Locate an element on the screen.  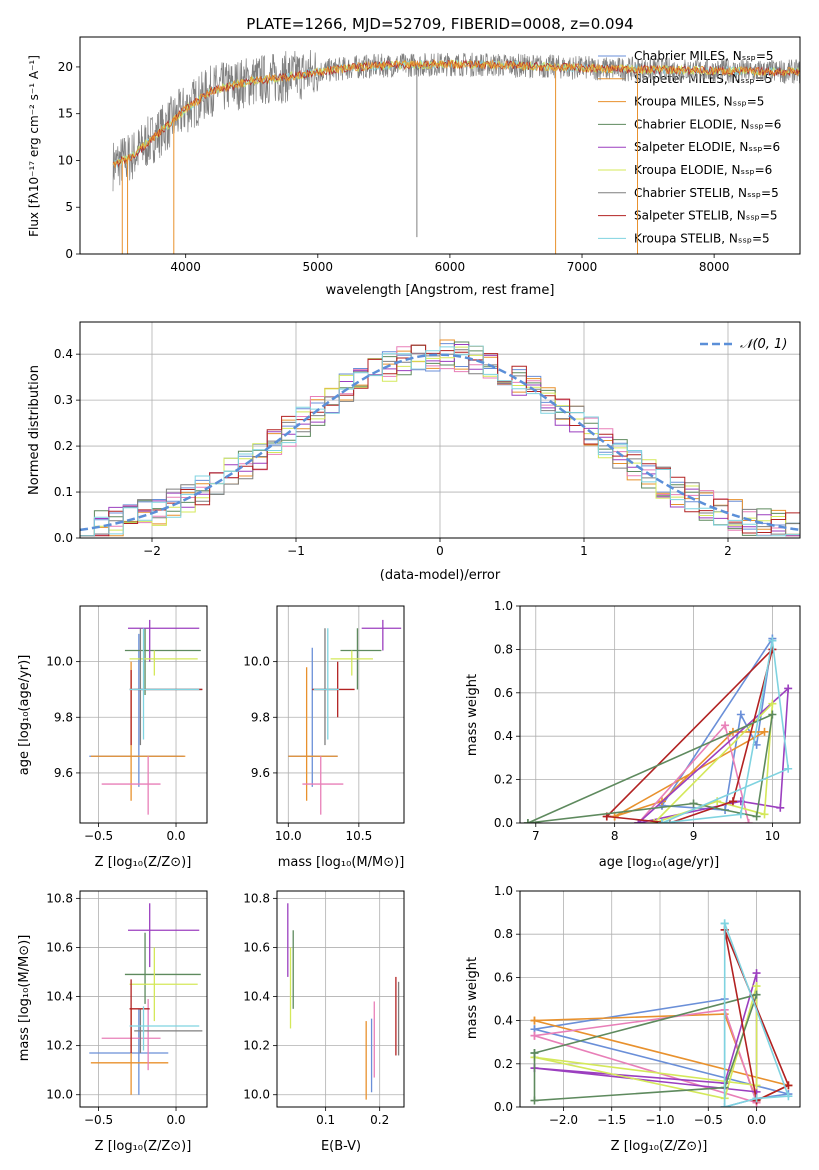
x-tick-label: 1 is located at coordinates (584, 551).